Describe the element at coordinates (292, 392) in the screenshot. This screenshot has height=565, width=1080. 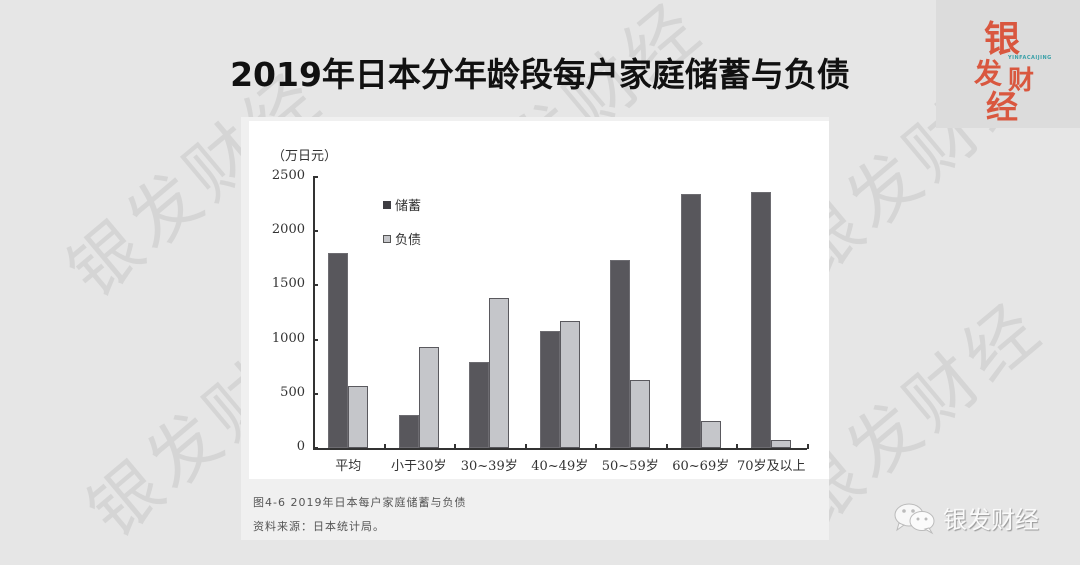
I see `y-tick-label: 500` at that location.